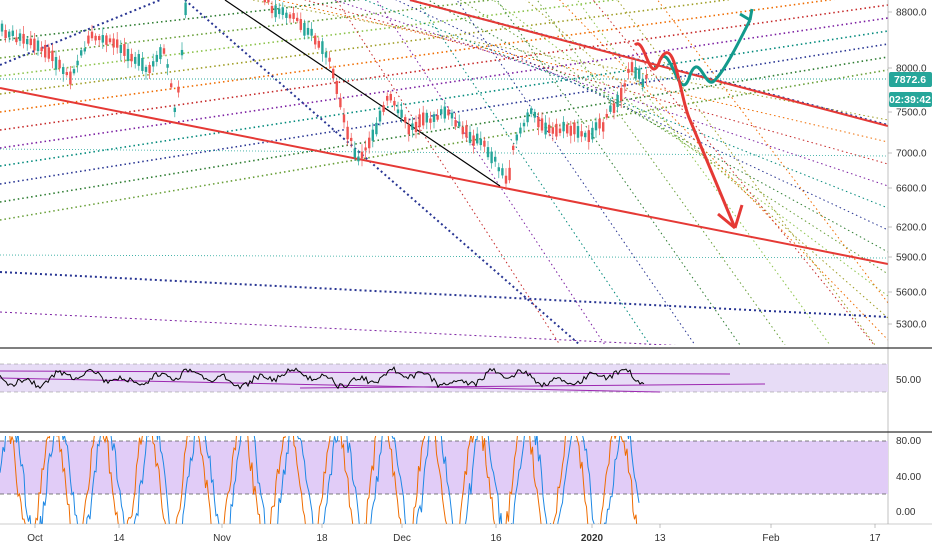 The width and height of the screenshot is (932, 550). I want to click on price-tick-label: 5300.0, so click(911, 325).